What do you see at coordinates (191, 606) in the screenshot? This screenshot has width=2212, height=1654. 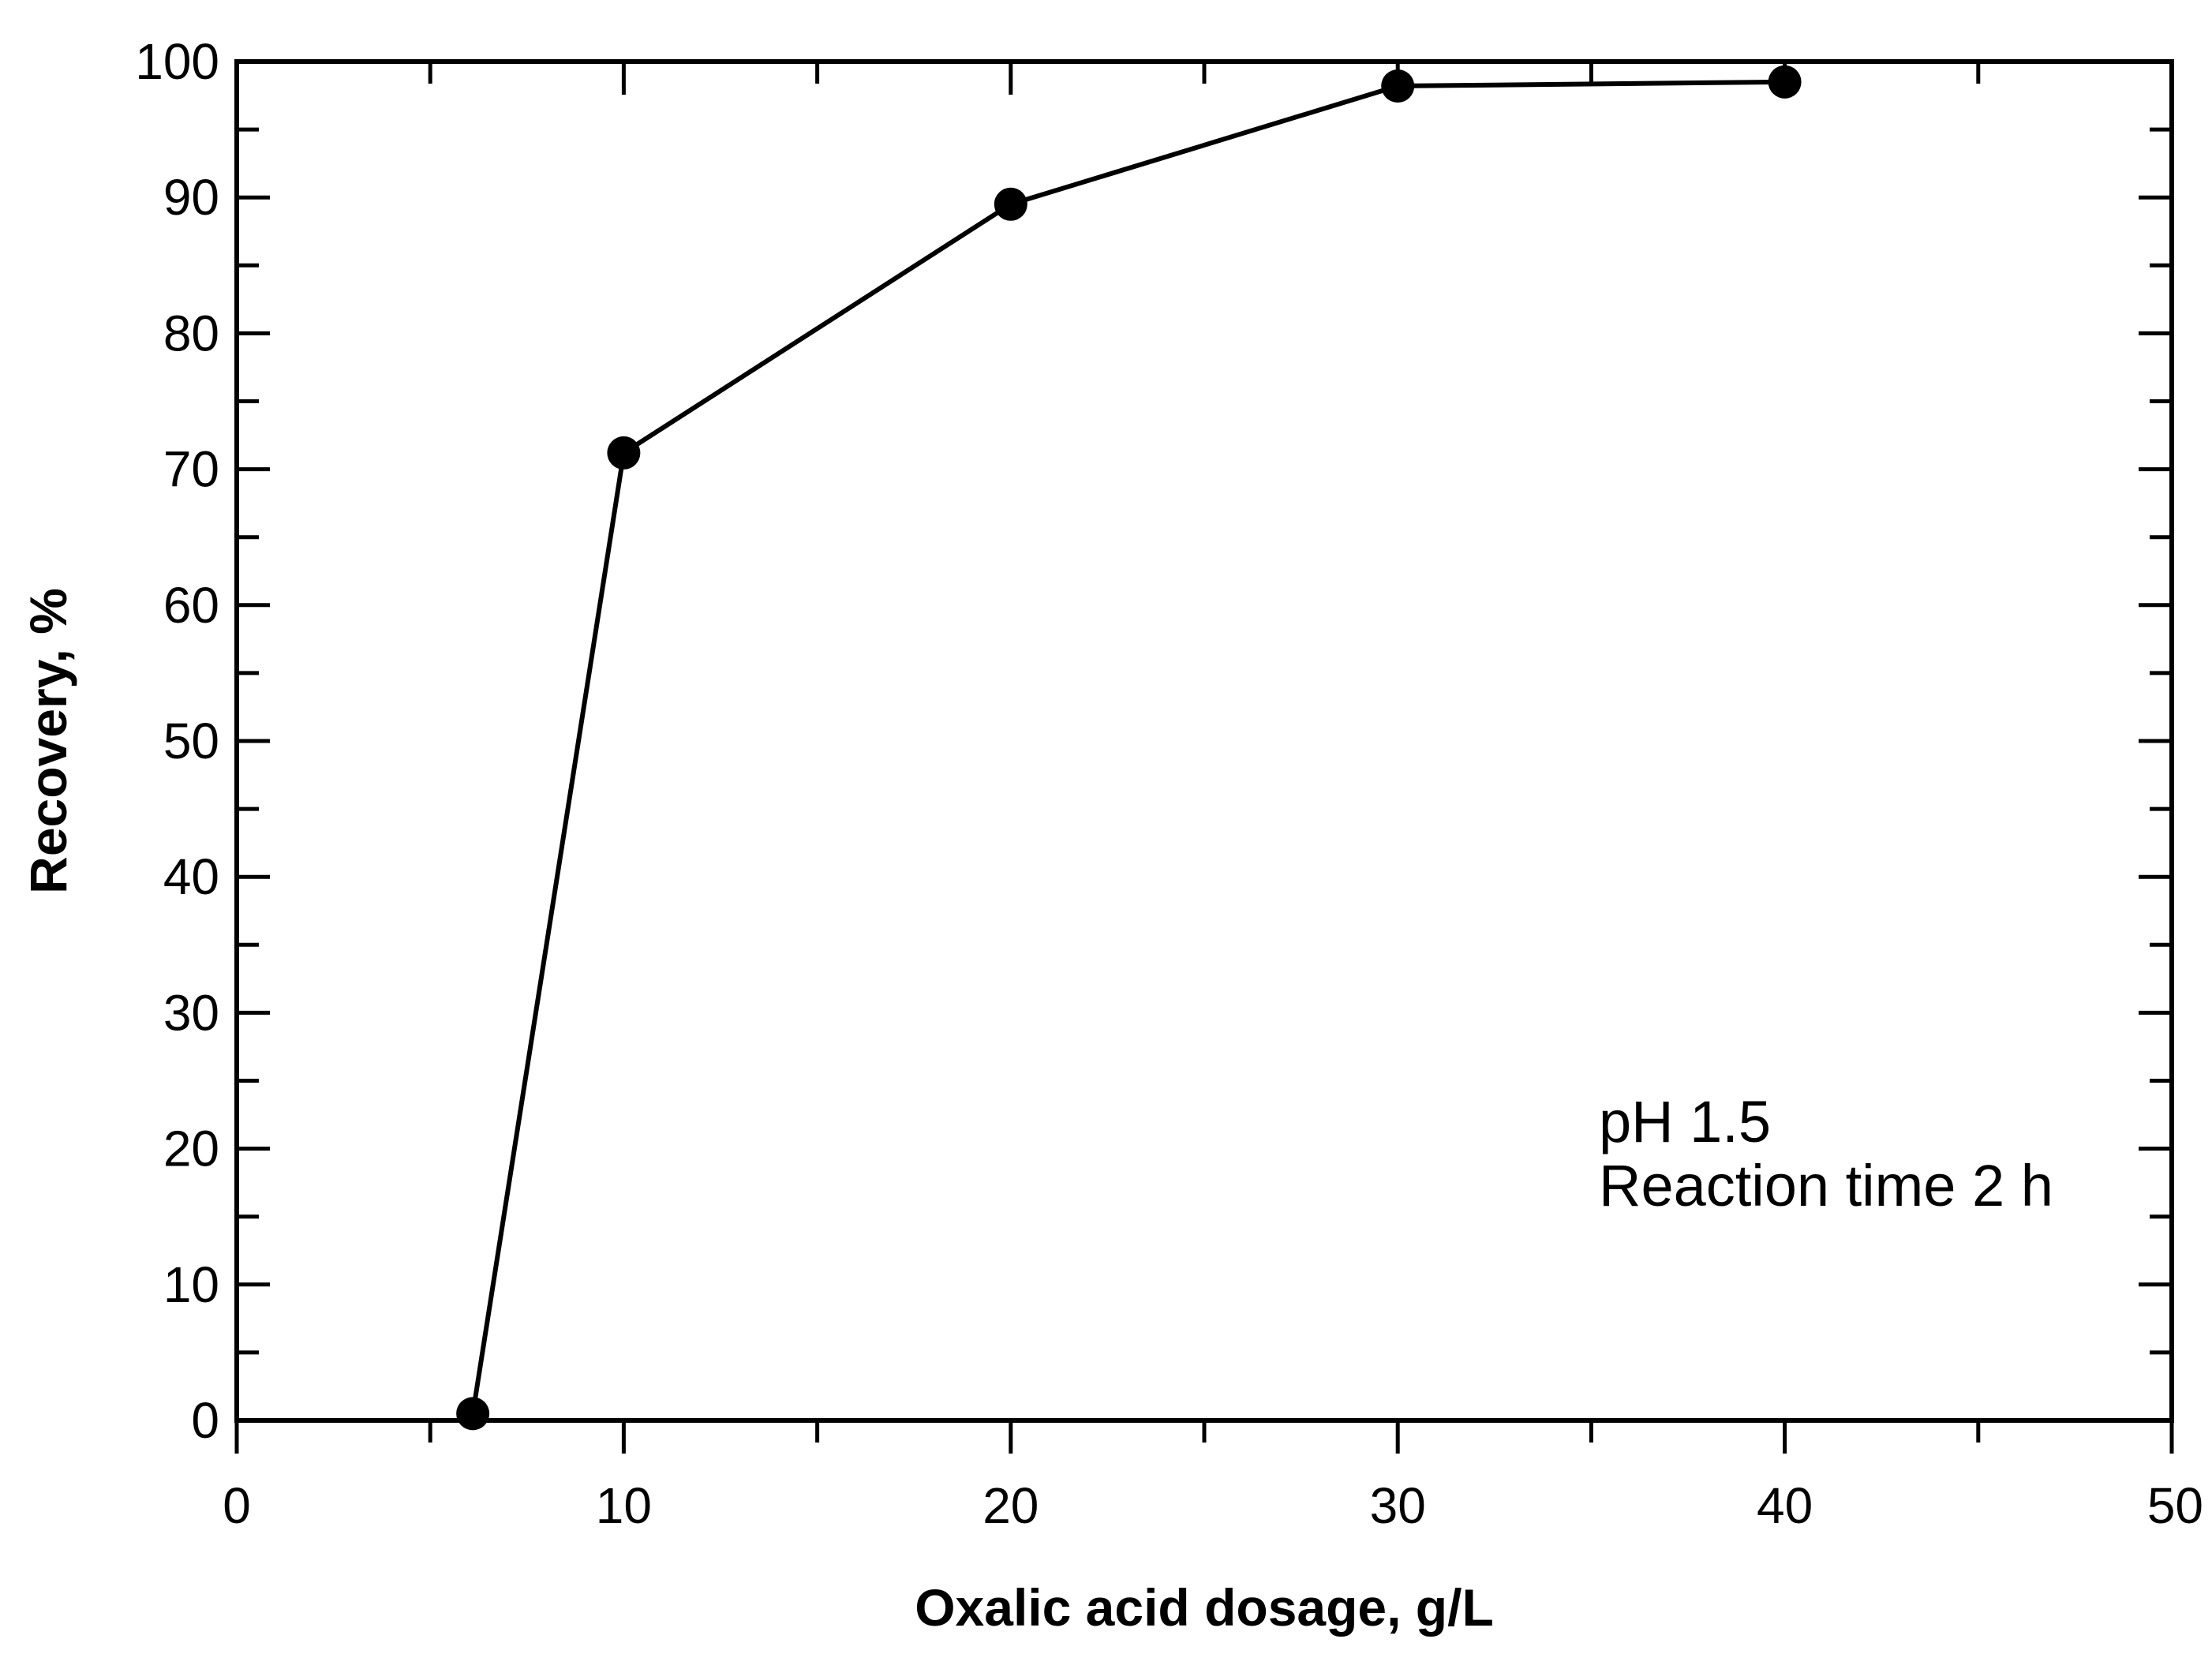 I see `y-tick-label-60: 60` at bounding box center [191, 606].